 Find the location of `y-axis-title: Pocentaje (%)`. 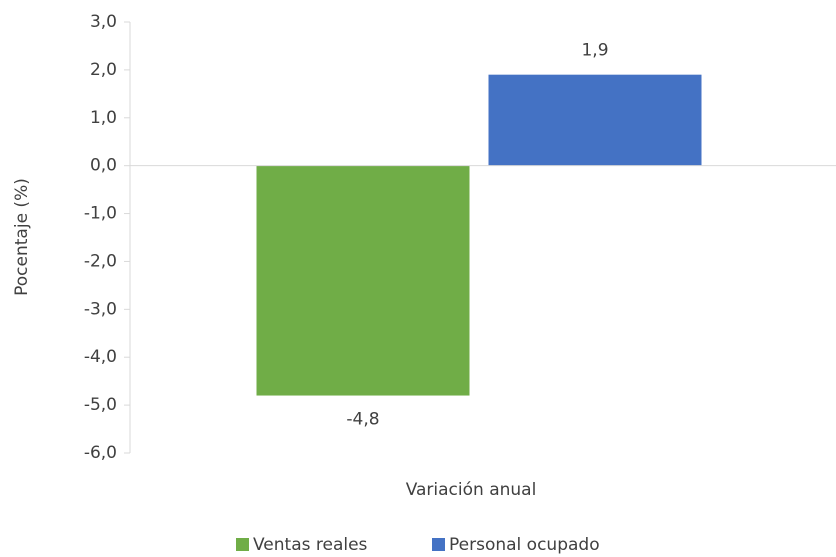

y-axis-title: Pocentaje (%) is located at coordinates (22, 237).